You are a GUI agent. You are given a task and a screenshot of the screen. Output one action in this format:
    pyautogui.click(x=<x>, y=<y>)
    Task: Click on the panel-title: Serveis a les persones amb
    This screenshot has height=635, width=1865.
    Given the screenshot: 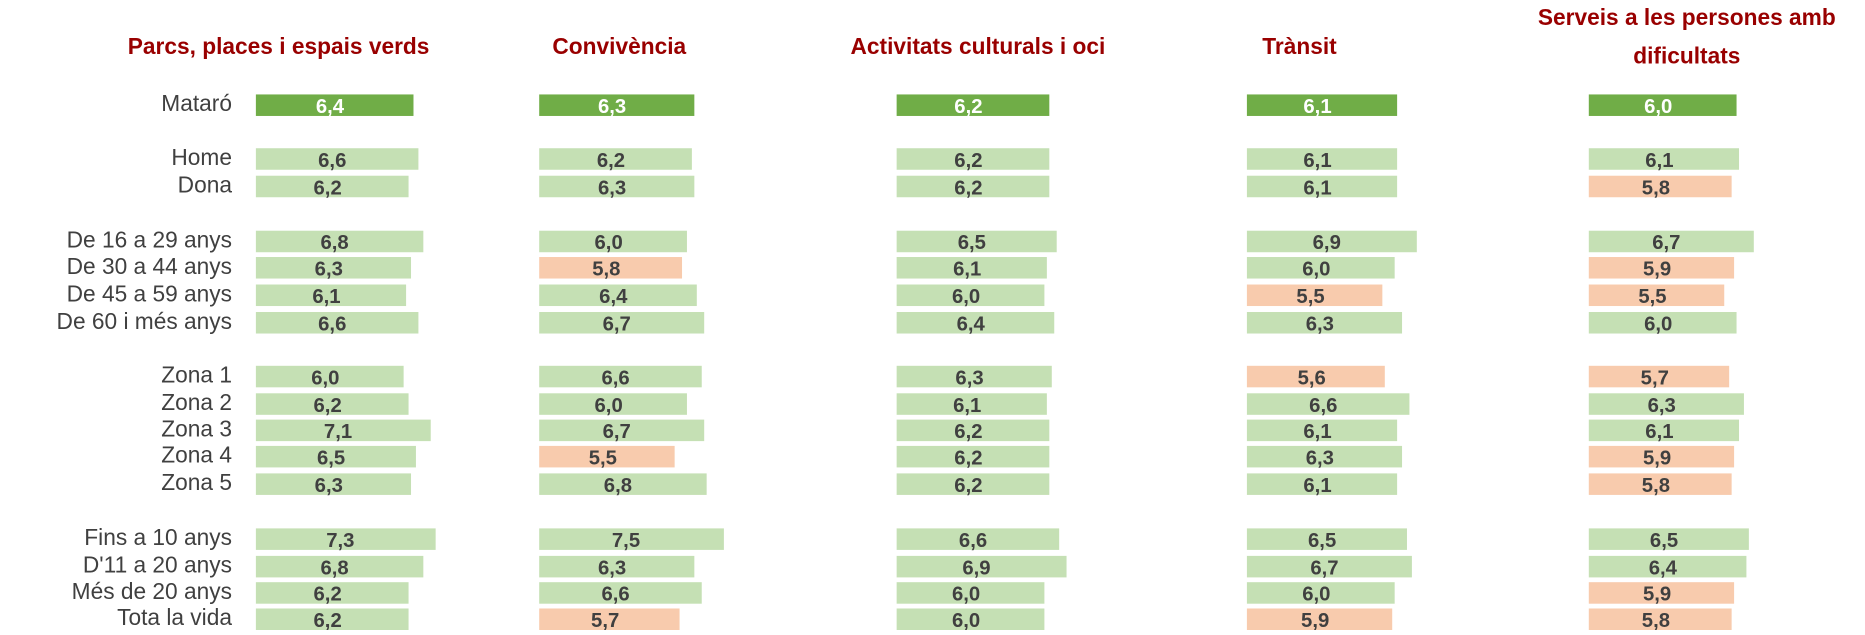 What is the action you would take?
    pyautogui.click(x=1687, y=17)
    